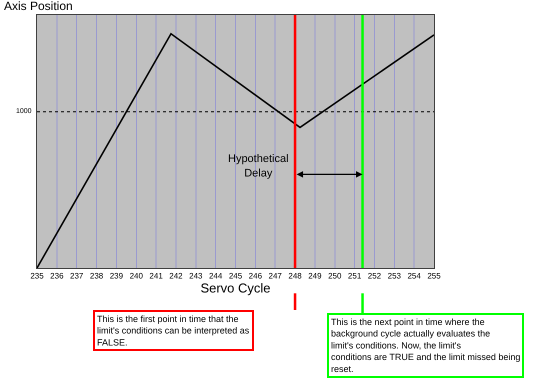 Image resolution: width=533 pixels, height=378 pixels. What do you see at coordinates (395, 276) in the screenshot?
I see `x-tick-label: 253` at bounding box center [395, 276].